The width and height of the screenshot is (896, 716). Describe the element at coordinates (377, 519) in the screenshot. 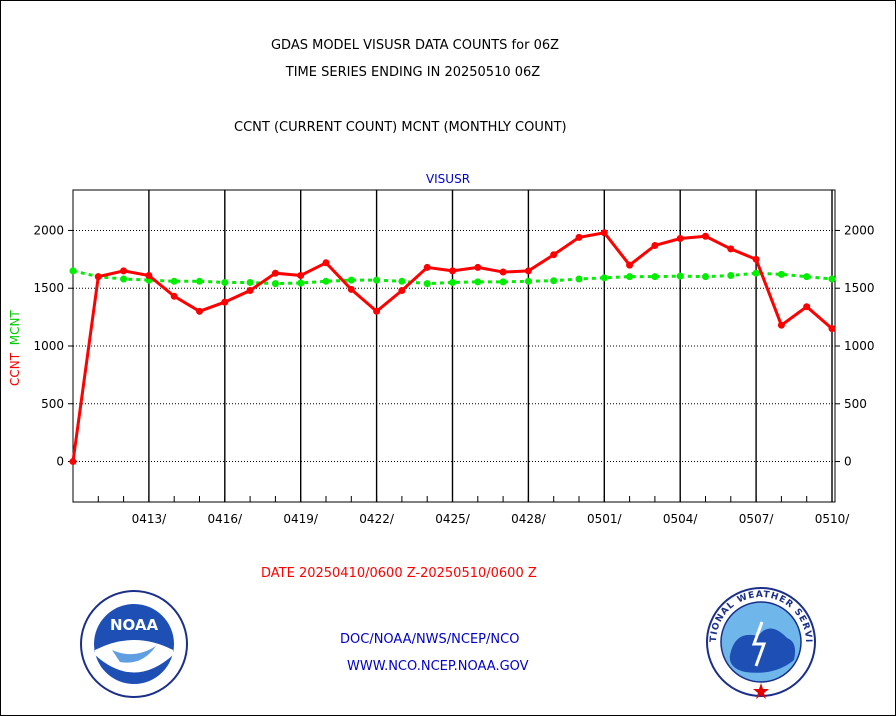

I see `x-tick-label: 0422/` at that location.